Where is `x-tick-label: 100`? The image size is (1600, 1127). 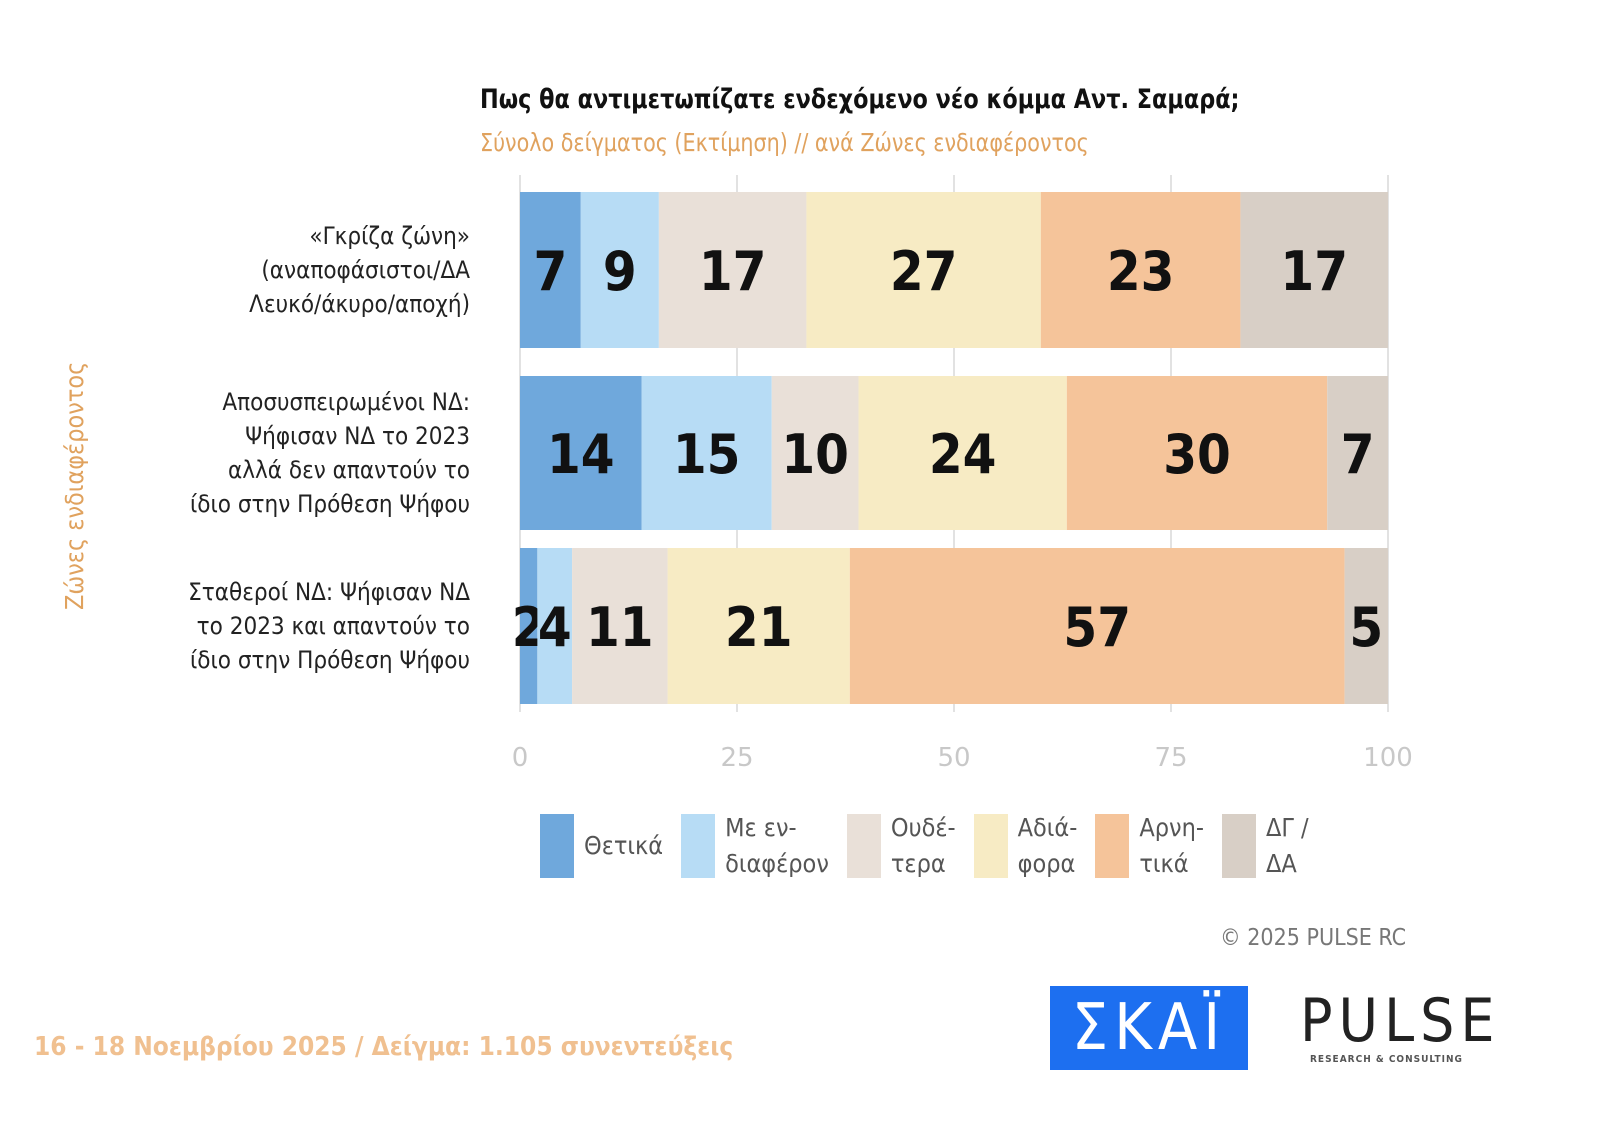
x-tick-label: 100 is located at coordinates (1388, 758).